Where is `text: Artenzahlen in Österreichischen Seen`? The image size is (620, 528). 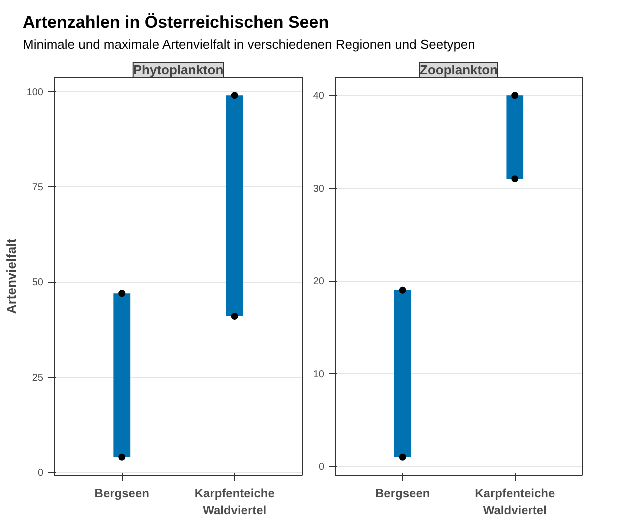 text: Artenzahlen in Österreichischen Seen is located at coordinates (176, 23).